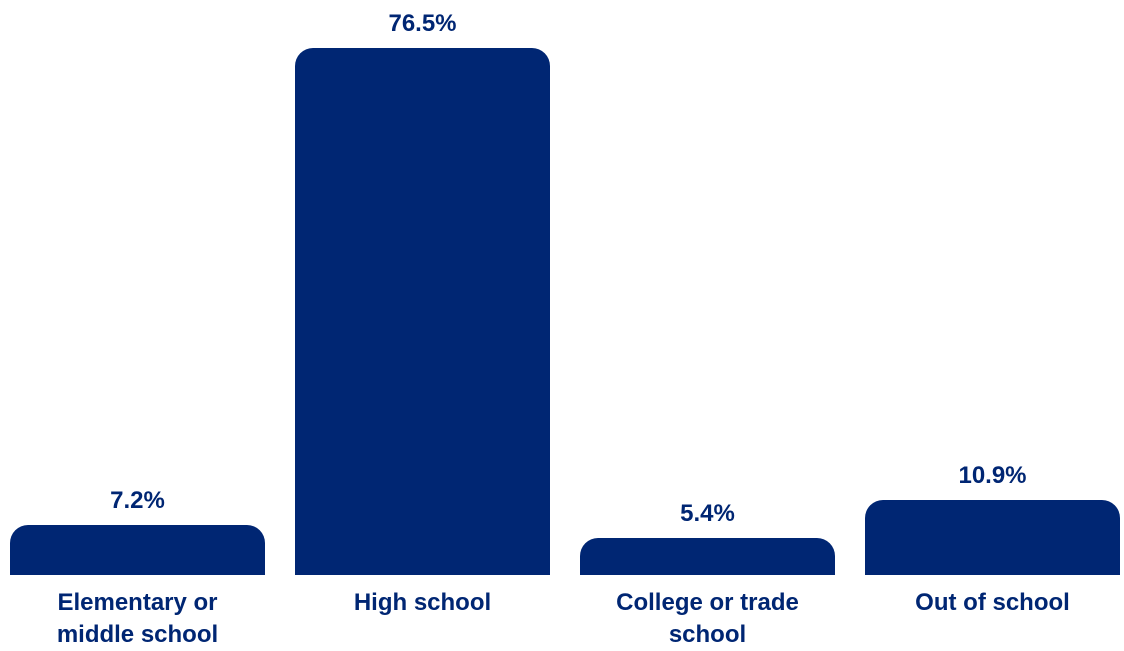 The width and height of the screenshot is (1124, 651). What do you see at coordinates (422, 602) in the screenshot?
I see `x-tick-label: High school` at bounding box center [422, 602].